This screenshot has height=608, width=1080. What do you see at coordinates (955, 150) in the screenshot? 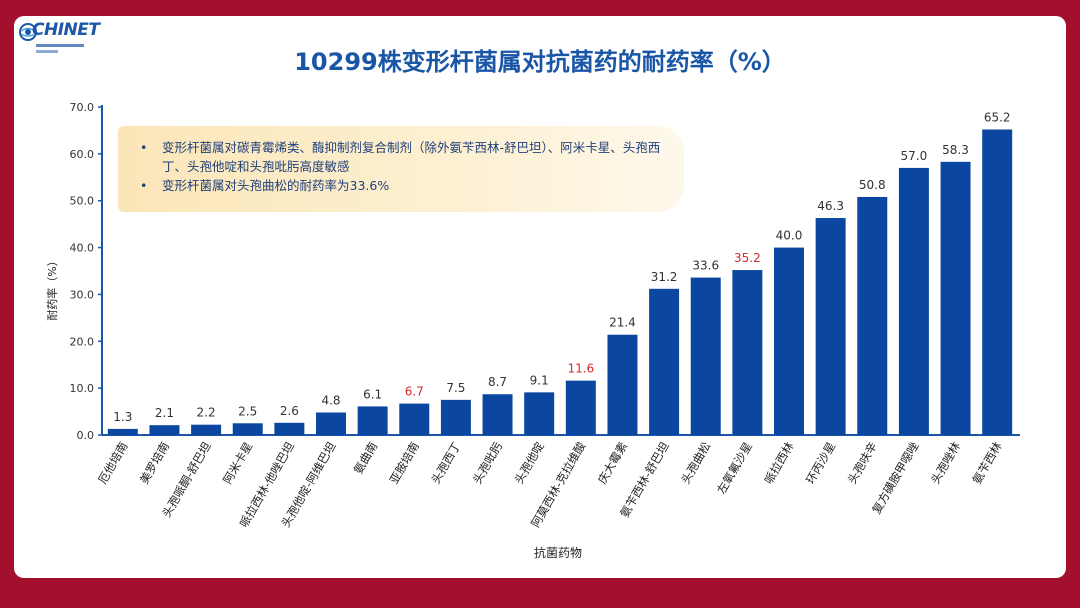
I see `bar-value-label: 58.3` at bounding box center [955, 150].